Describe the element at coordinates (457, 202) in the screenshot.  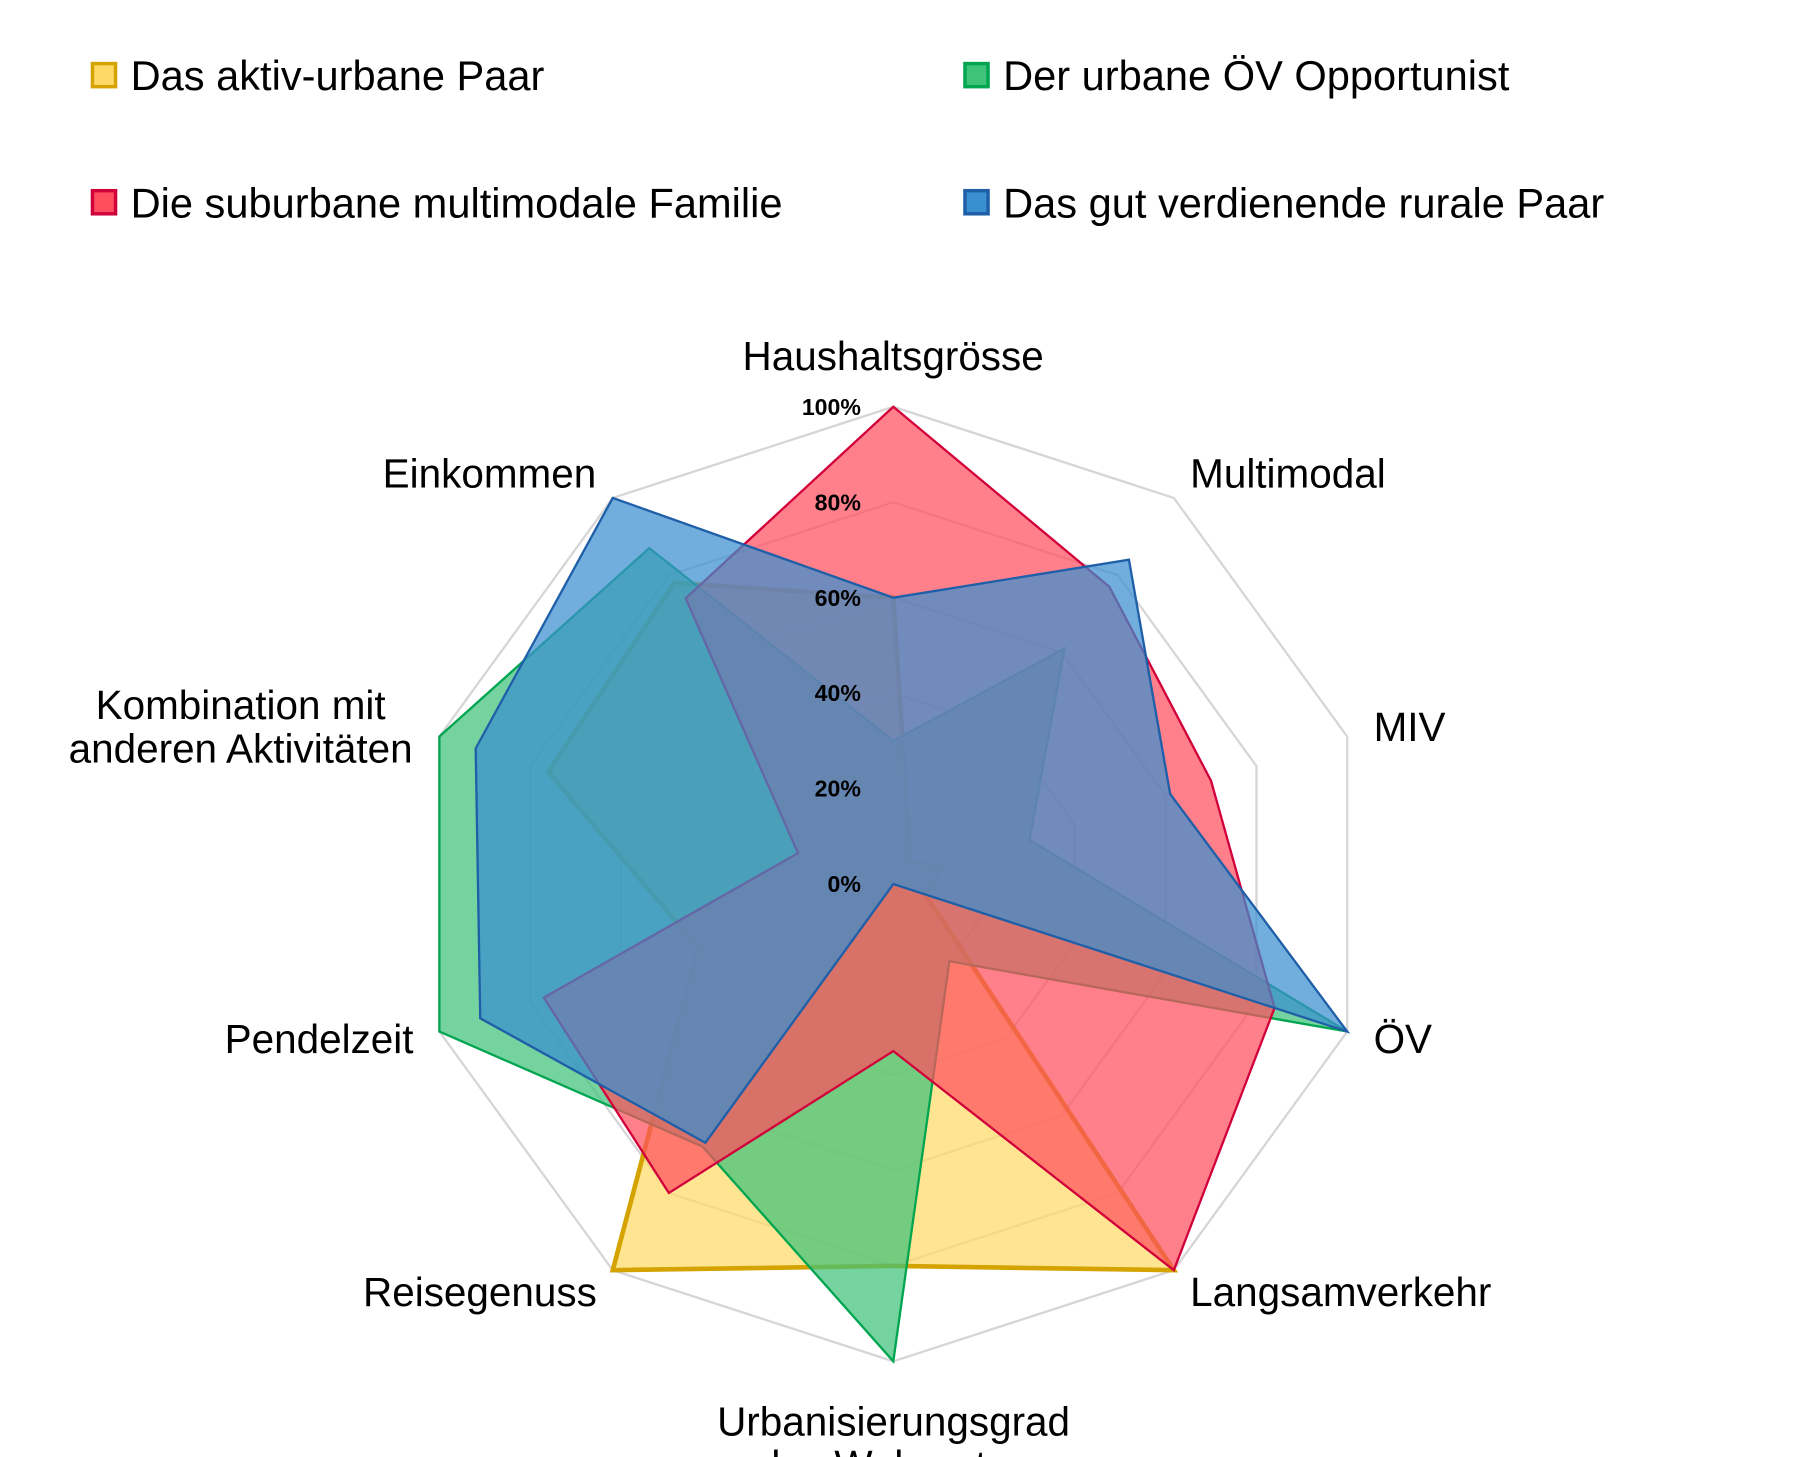
I see `legend-label: Die suburbane multimodale Familie` at that location.